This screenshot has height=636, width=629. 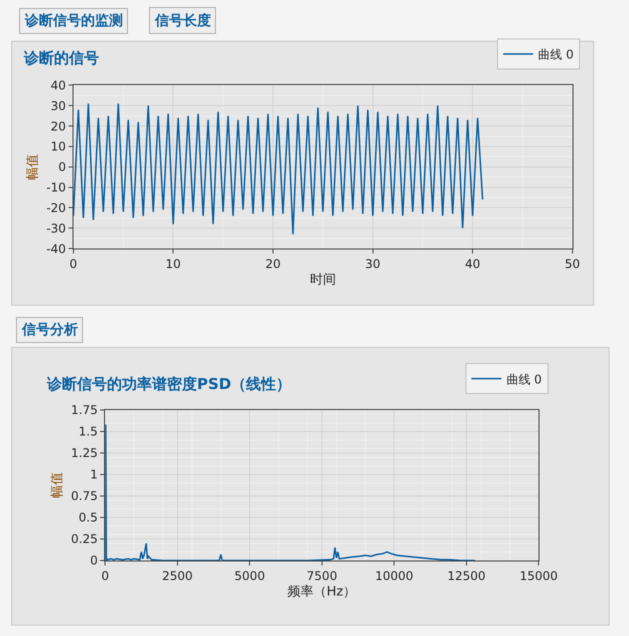 I want to click on text: 诊断信号的监测, so click(x=73, y=21).